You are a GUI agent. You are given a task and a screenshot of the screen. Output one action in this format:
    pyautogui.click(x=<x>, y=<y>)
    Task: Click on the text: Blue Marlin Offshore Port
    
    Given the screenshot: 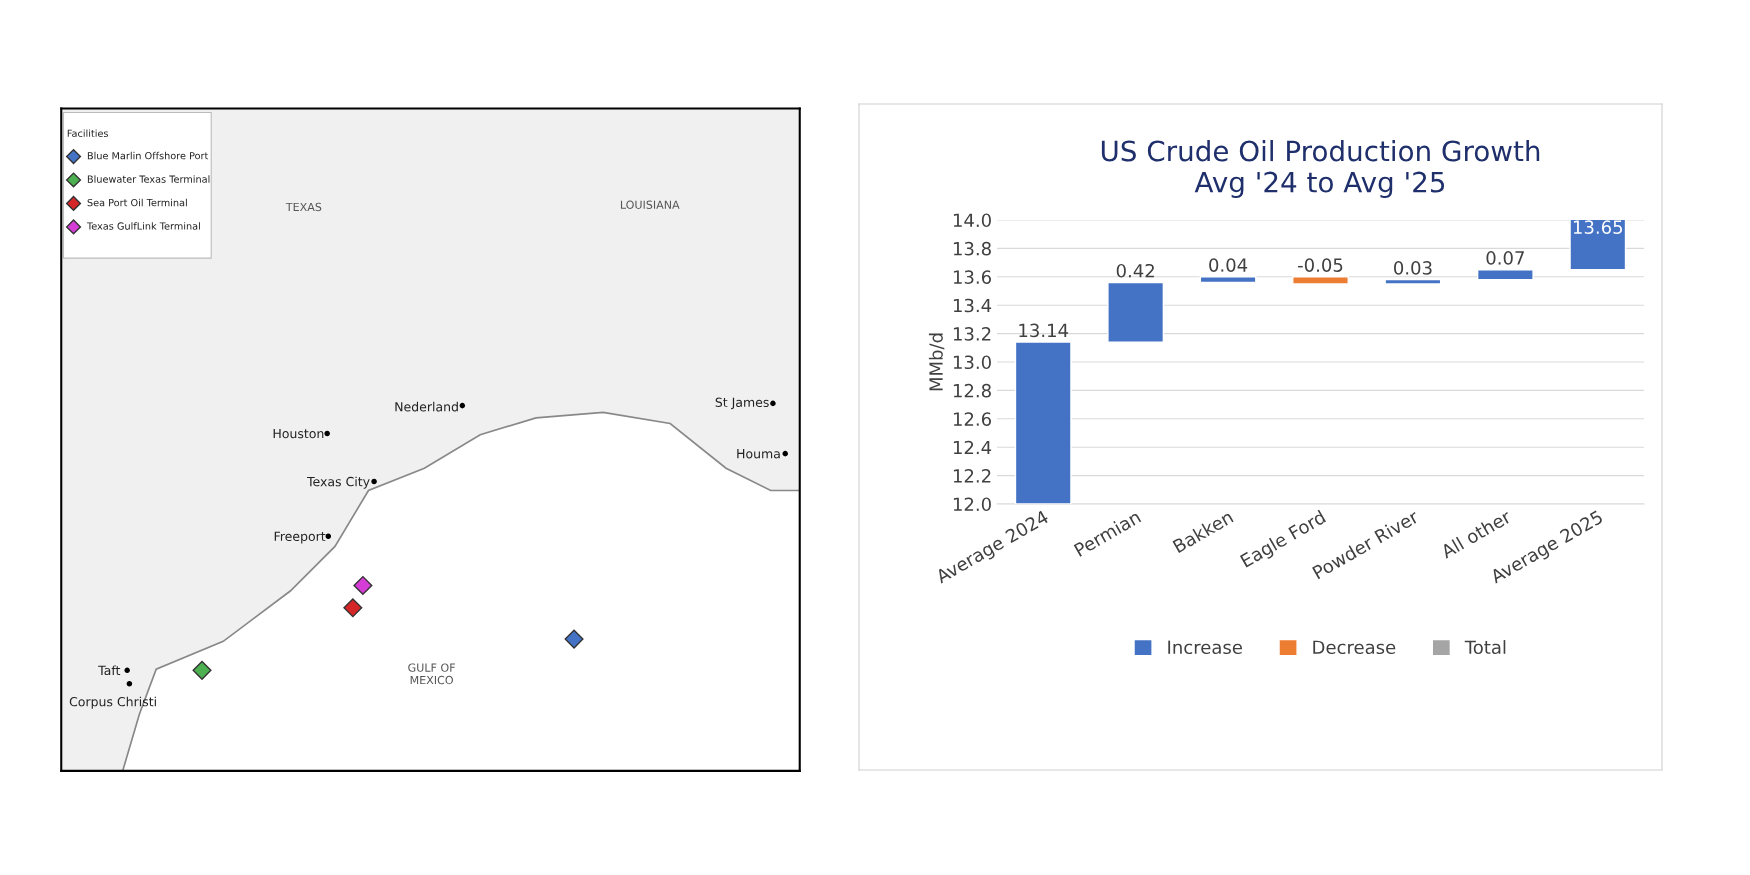 What is the action you would take?
    pyautogui.click(x=148, y=155)
    